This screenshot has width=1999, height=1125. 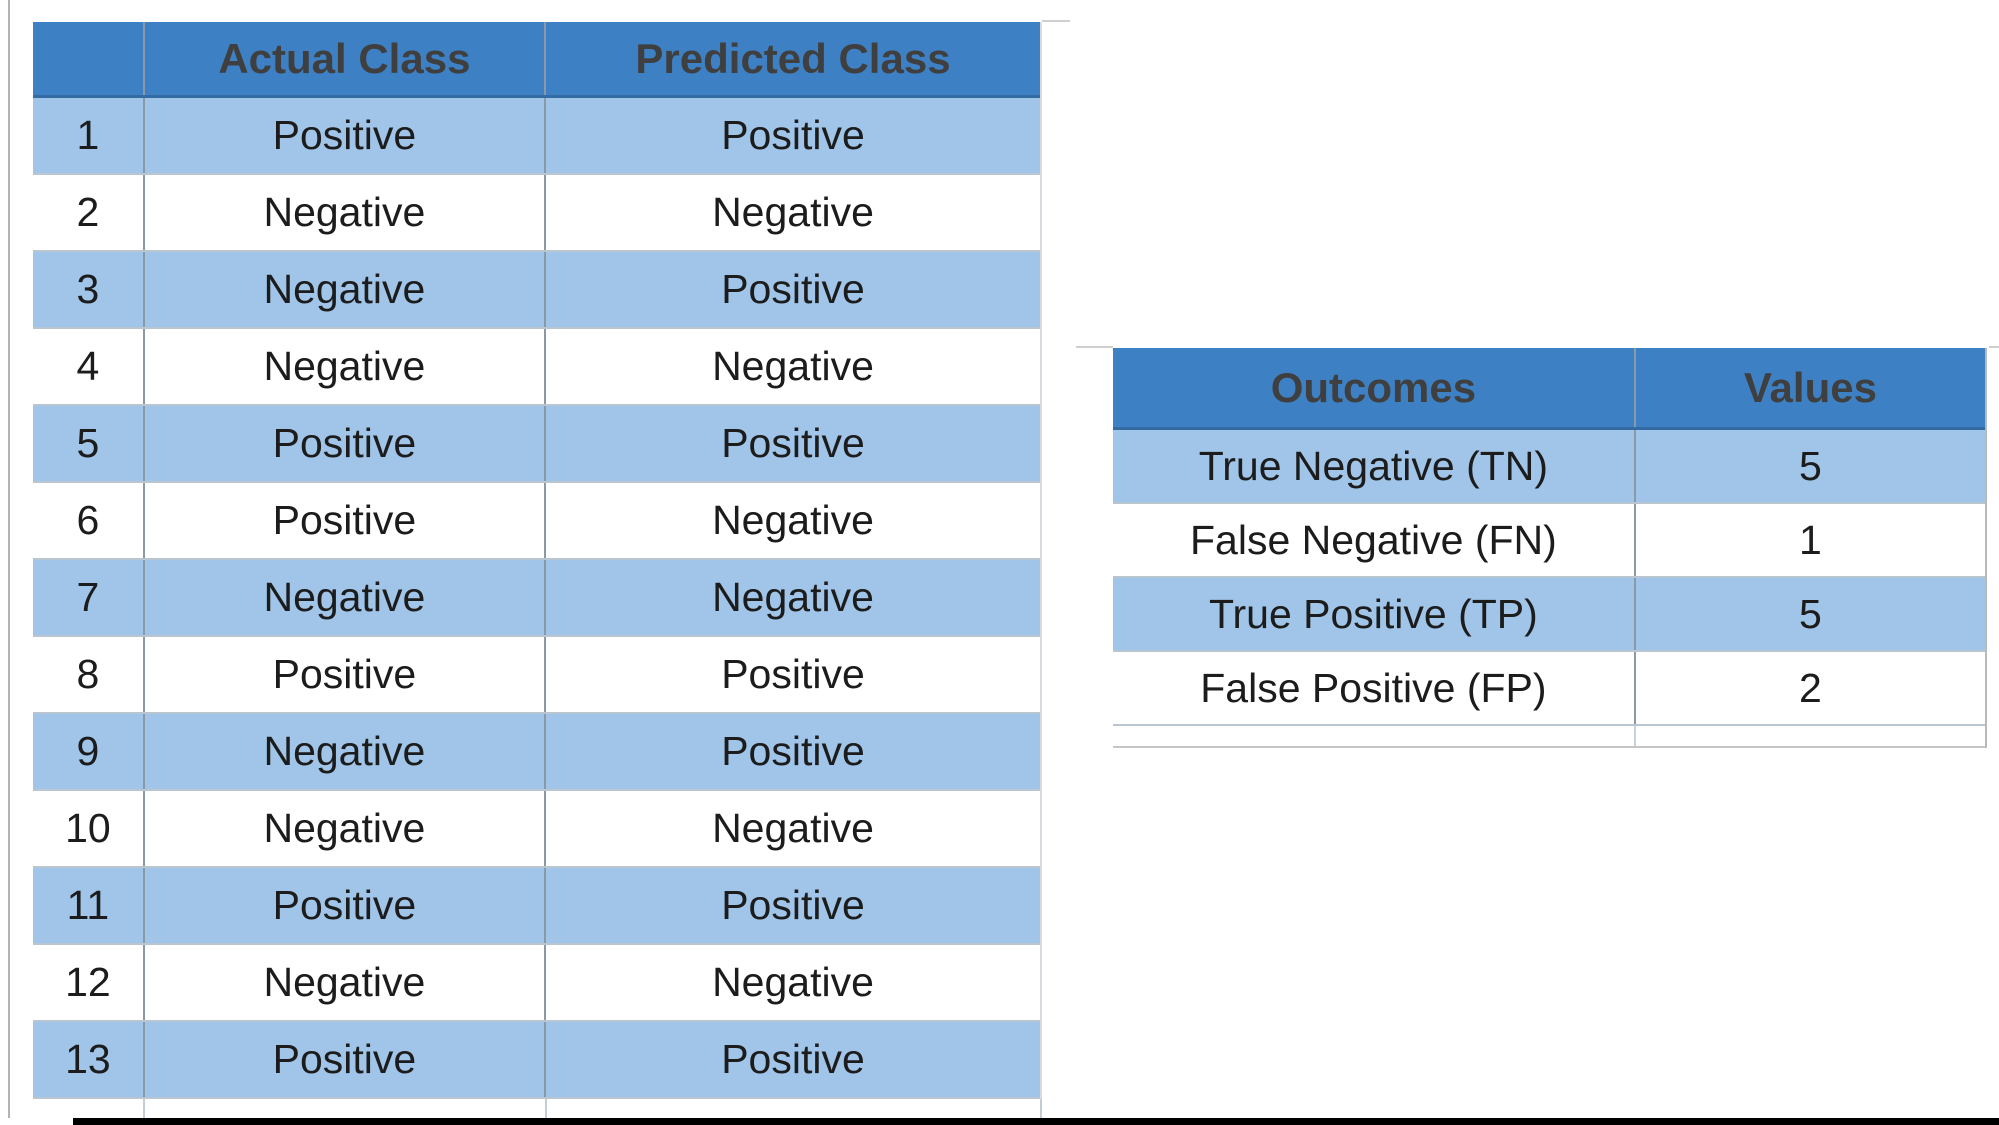 What do you see at coordinates (88, 212) in the screenshot?
I see `row-index-cell: 2` at bounding box center [88, 212].